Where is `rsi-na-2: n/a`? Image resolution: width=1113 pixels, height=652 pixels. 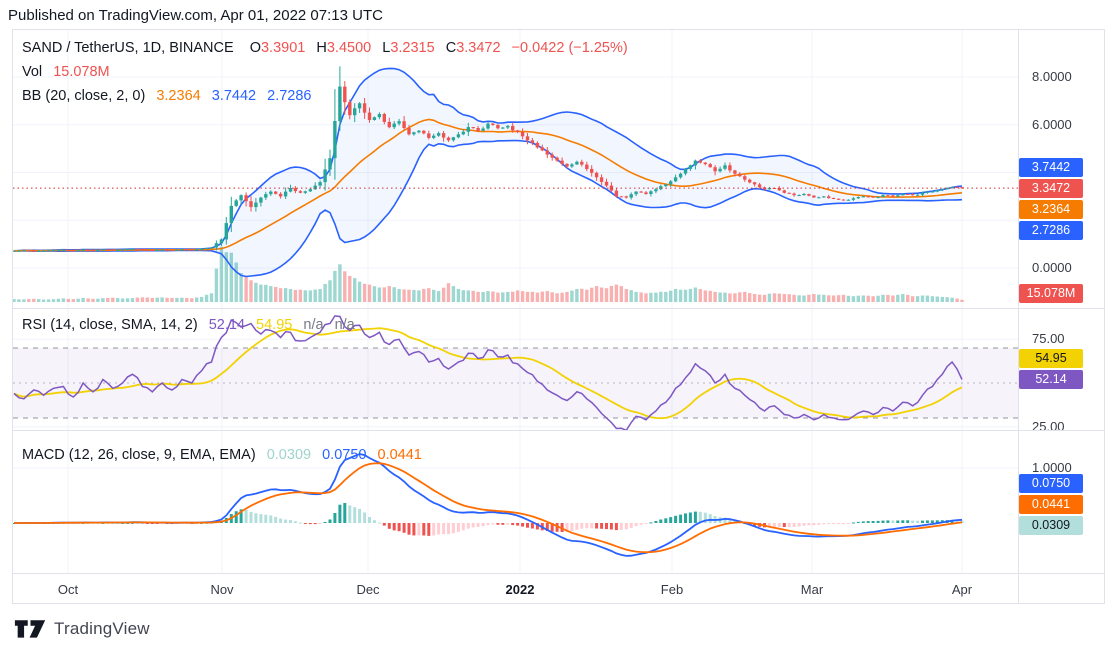
rsi-na-2: n/a is located at coordinates (344, 325).